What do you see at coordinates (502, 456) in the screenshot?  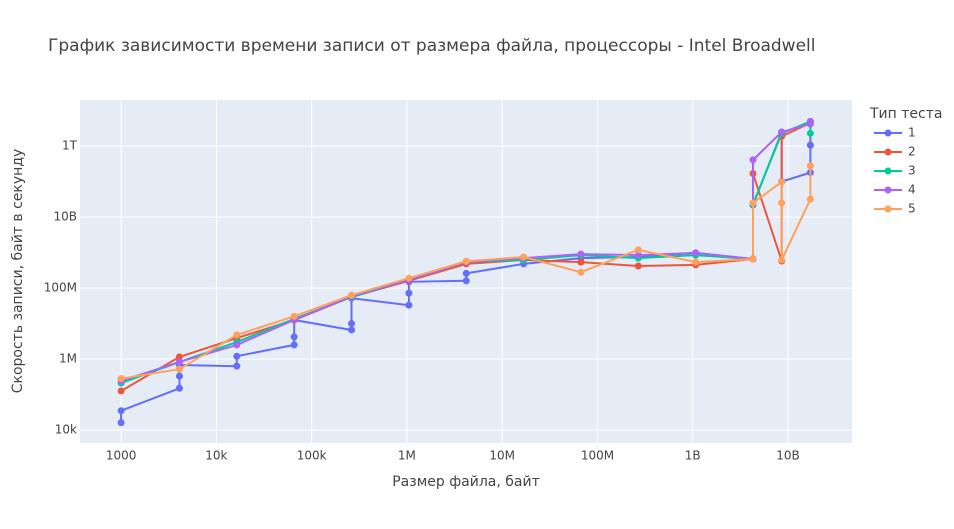 I see `x-tick-label: 10M` at bounding box center [502, 456].